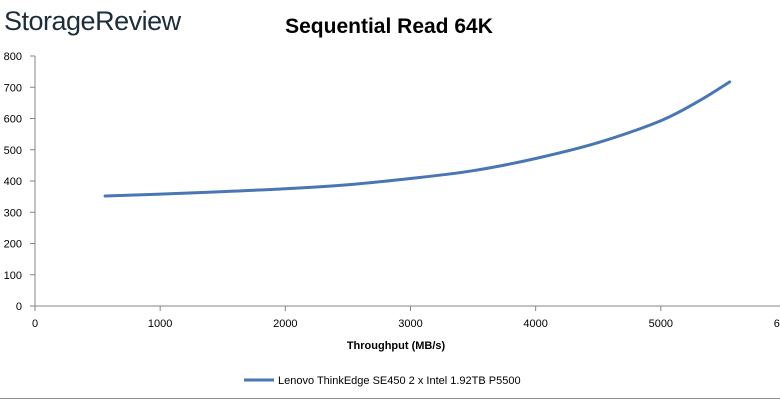 This screenshot has width=780, height=406. I want to click on y-axis-ticks: 0 100 200 300 400 500 600 700 800, so click(19, 182).